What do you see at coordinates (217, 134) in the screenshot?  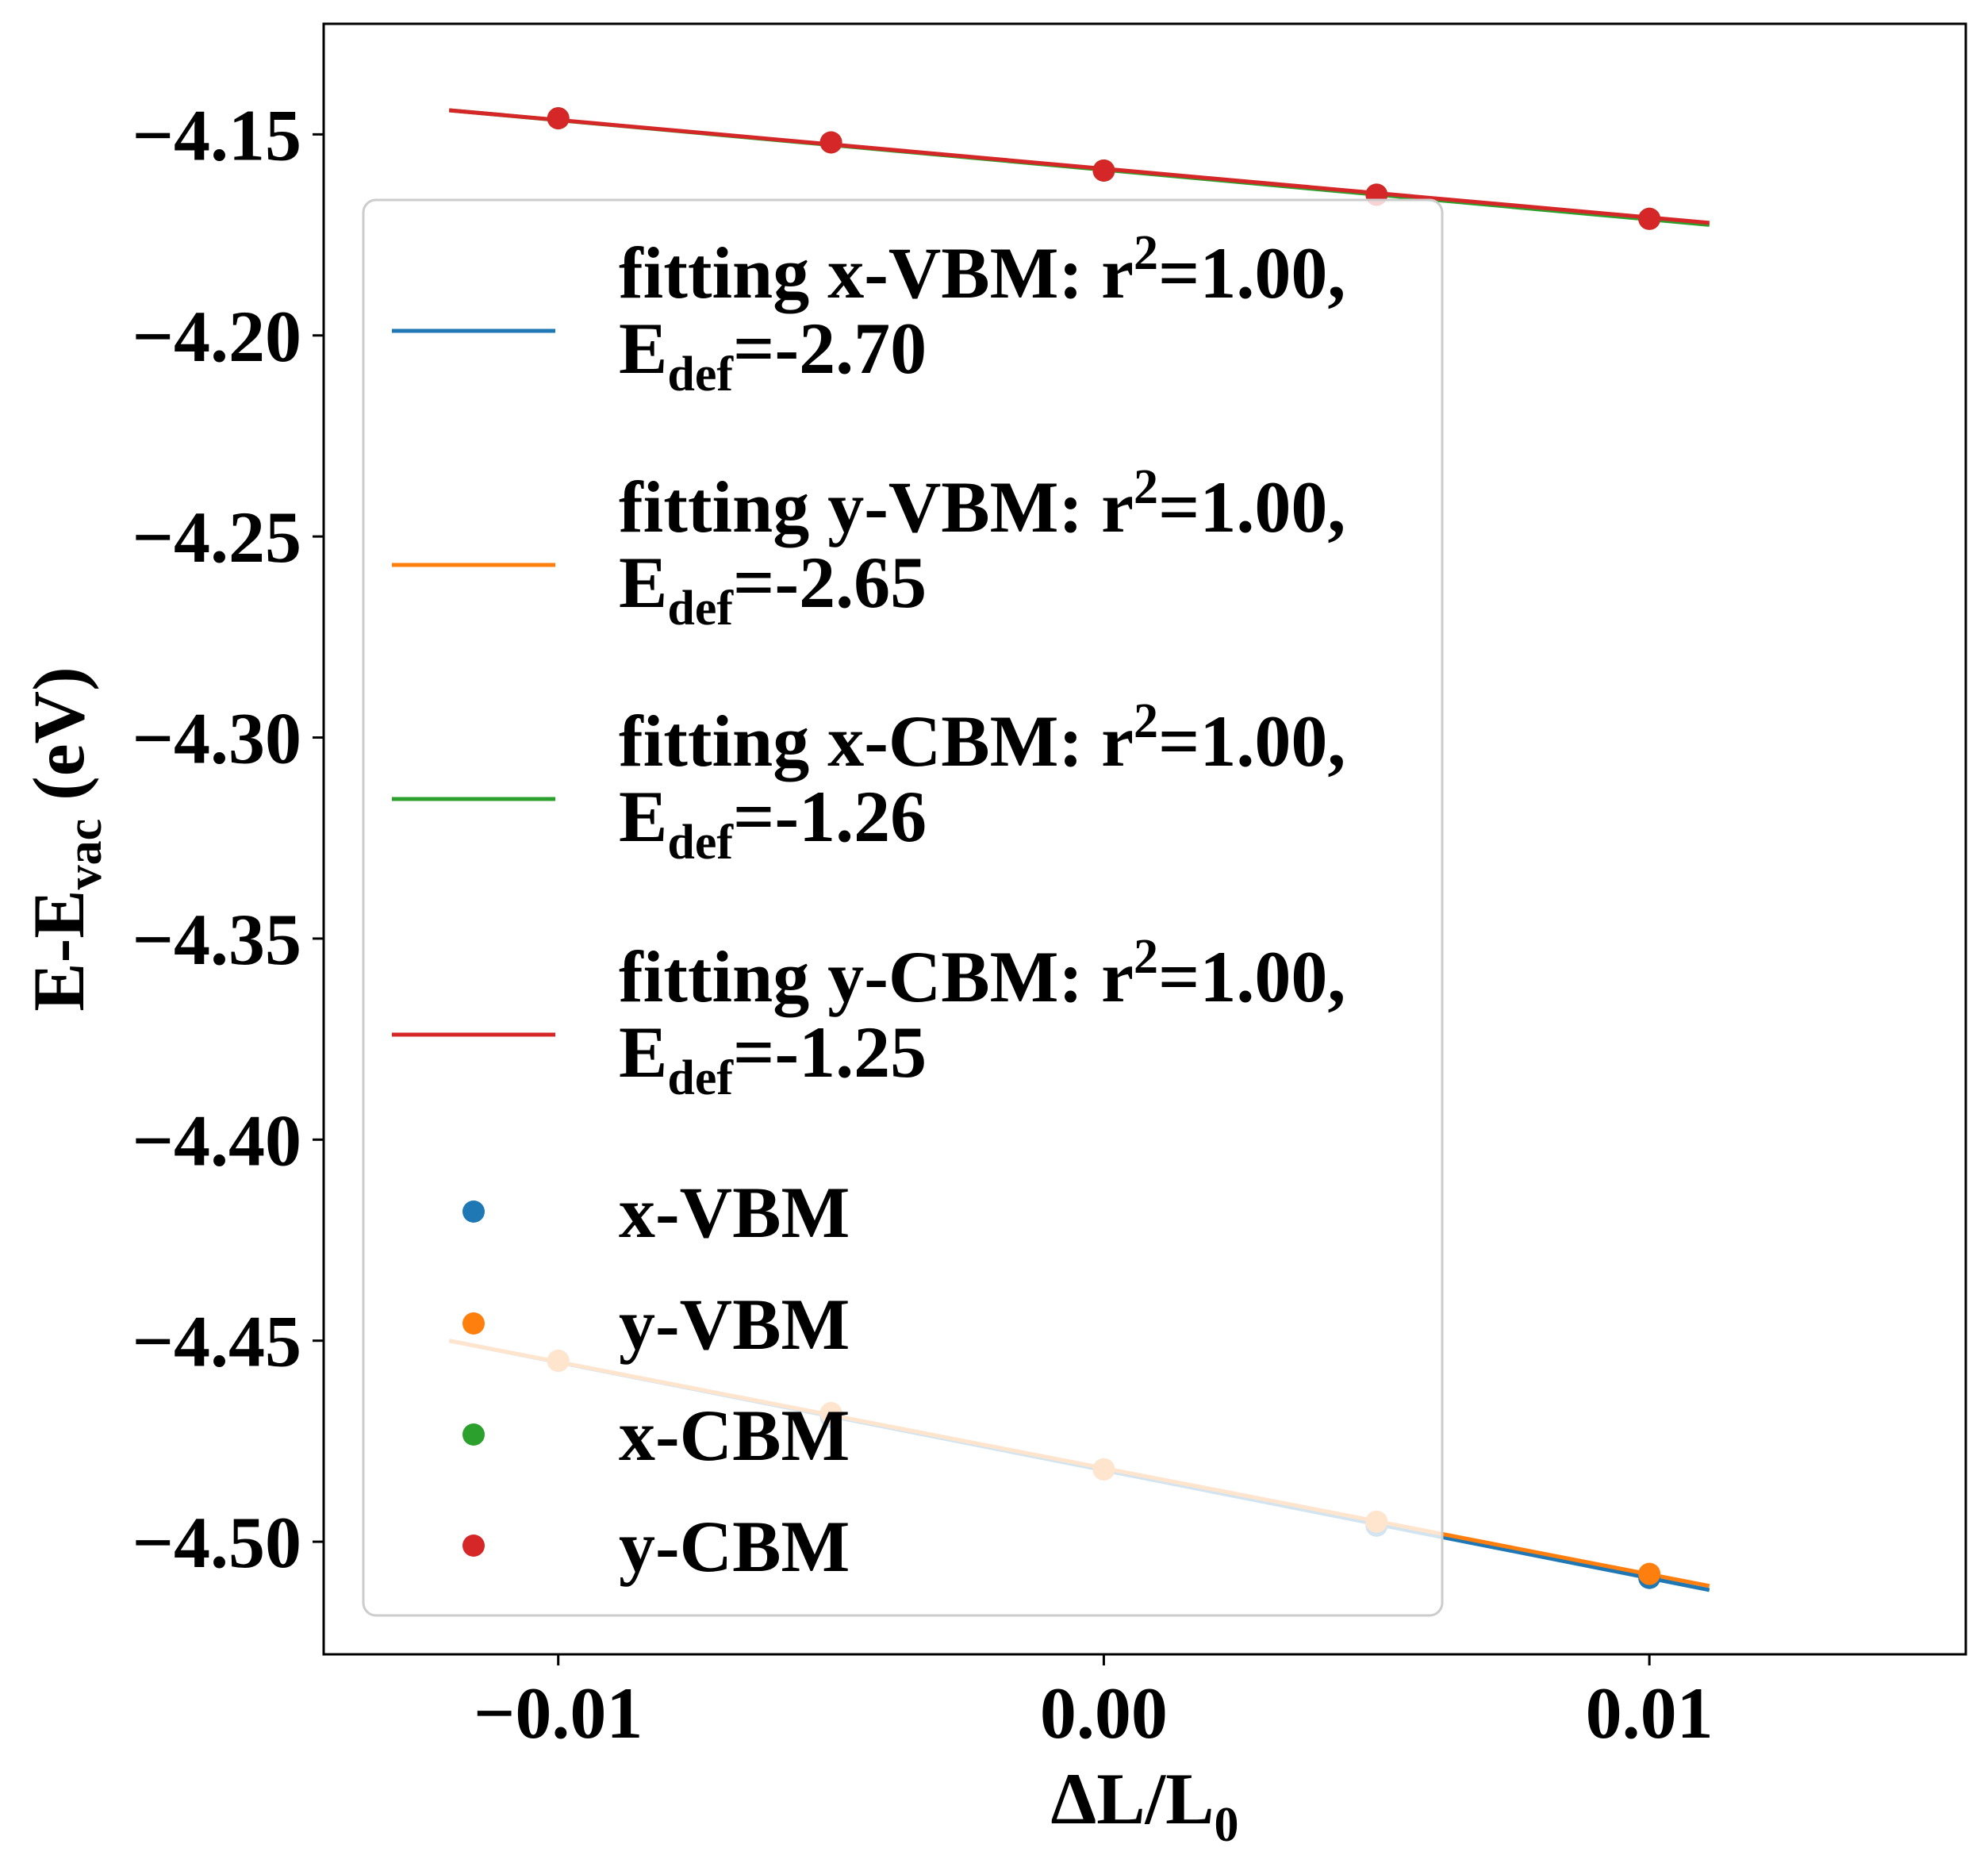 I see `y-tick-label: −4.15` at bounding box center [217, 134].